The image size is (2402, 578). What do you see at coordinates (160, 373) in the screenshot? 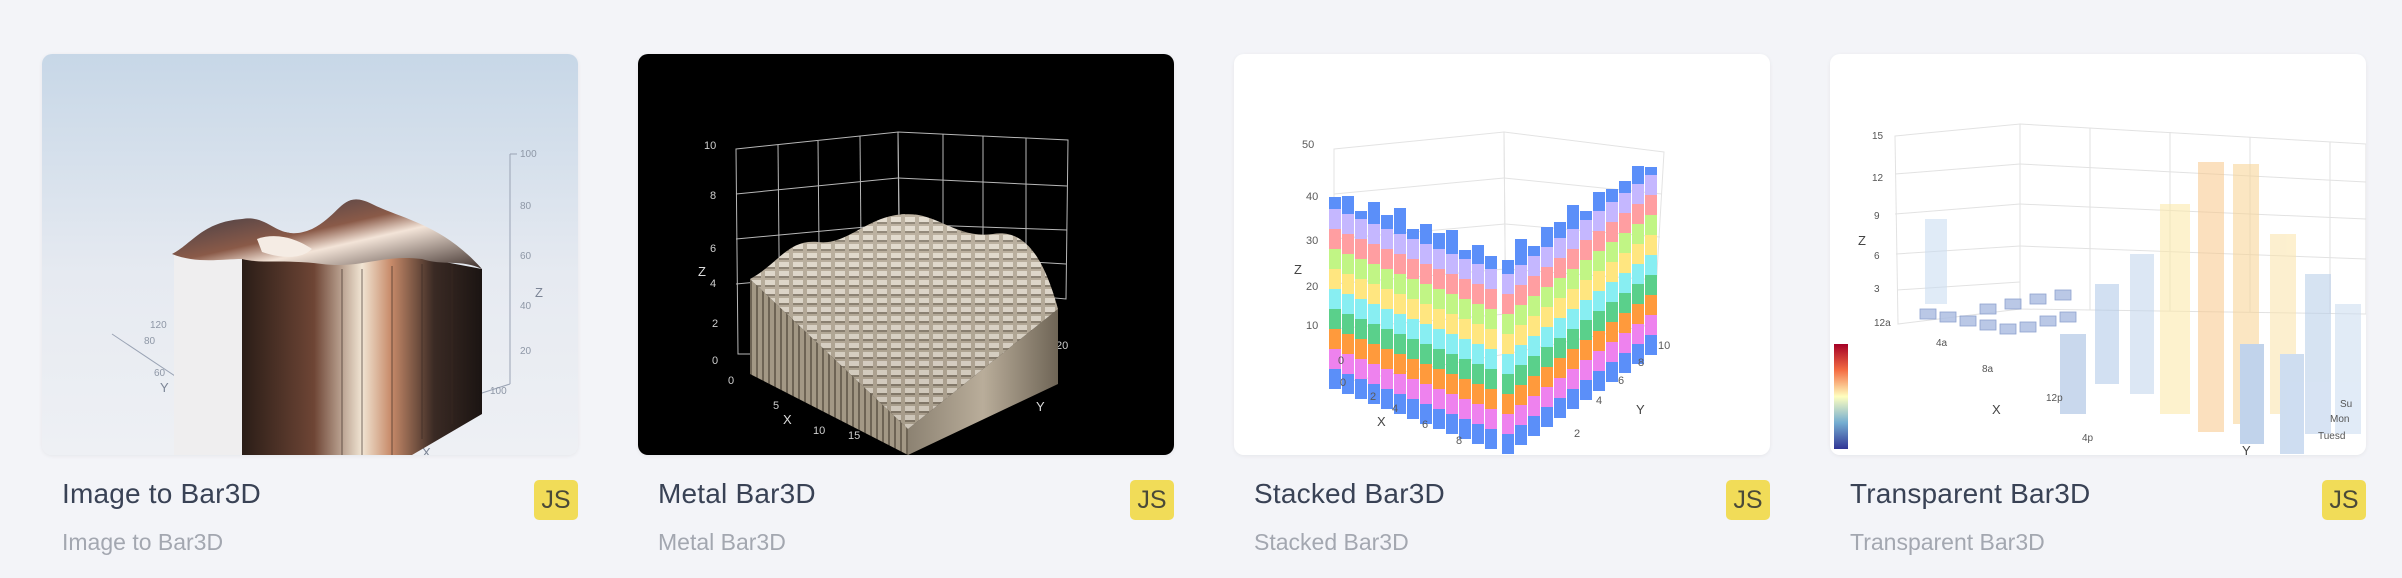
I see `tick-label: 60` at bounding box center [160, 373].